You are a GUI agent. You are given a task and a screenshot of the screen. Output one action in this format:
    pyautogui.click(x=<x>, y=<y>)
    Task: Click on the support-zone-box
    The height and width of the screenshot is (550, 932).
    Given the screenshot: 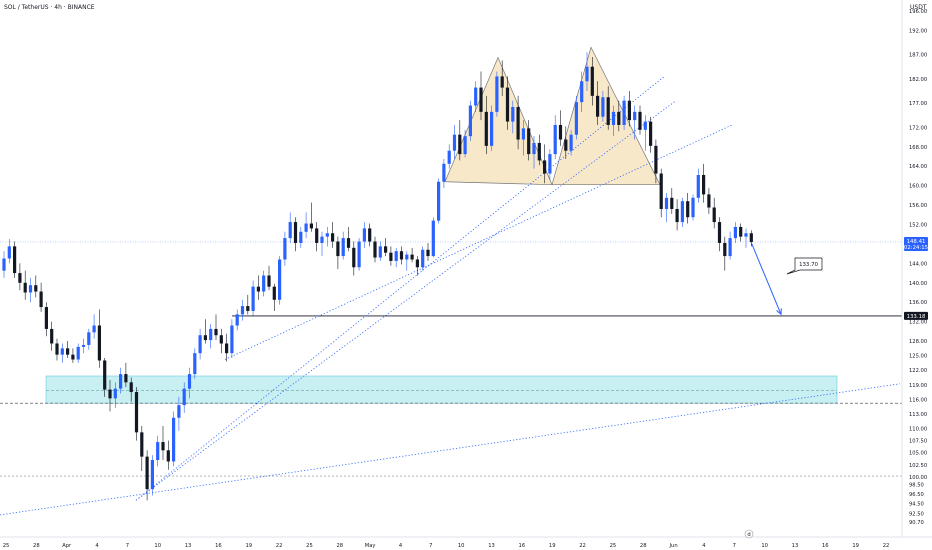 What is the action you would take?
    pyautogui.click(x=441, y=389)
    